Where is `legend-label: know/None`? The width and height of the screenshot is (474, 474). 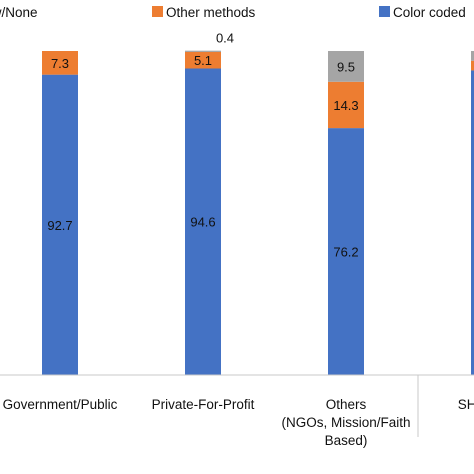
legend-label: know/None is located at coordinates (19, 12).